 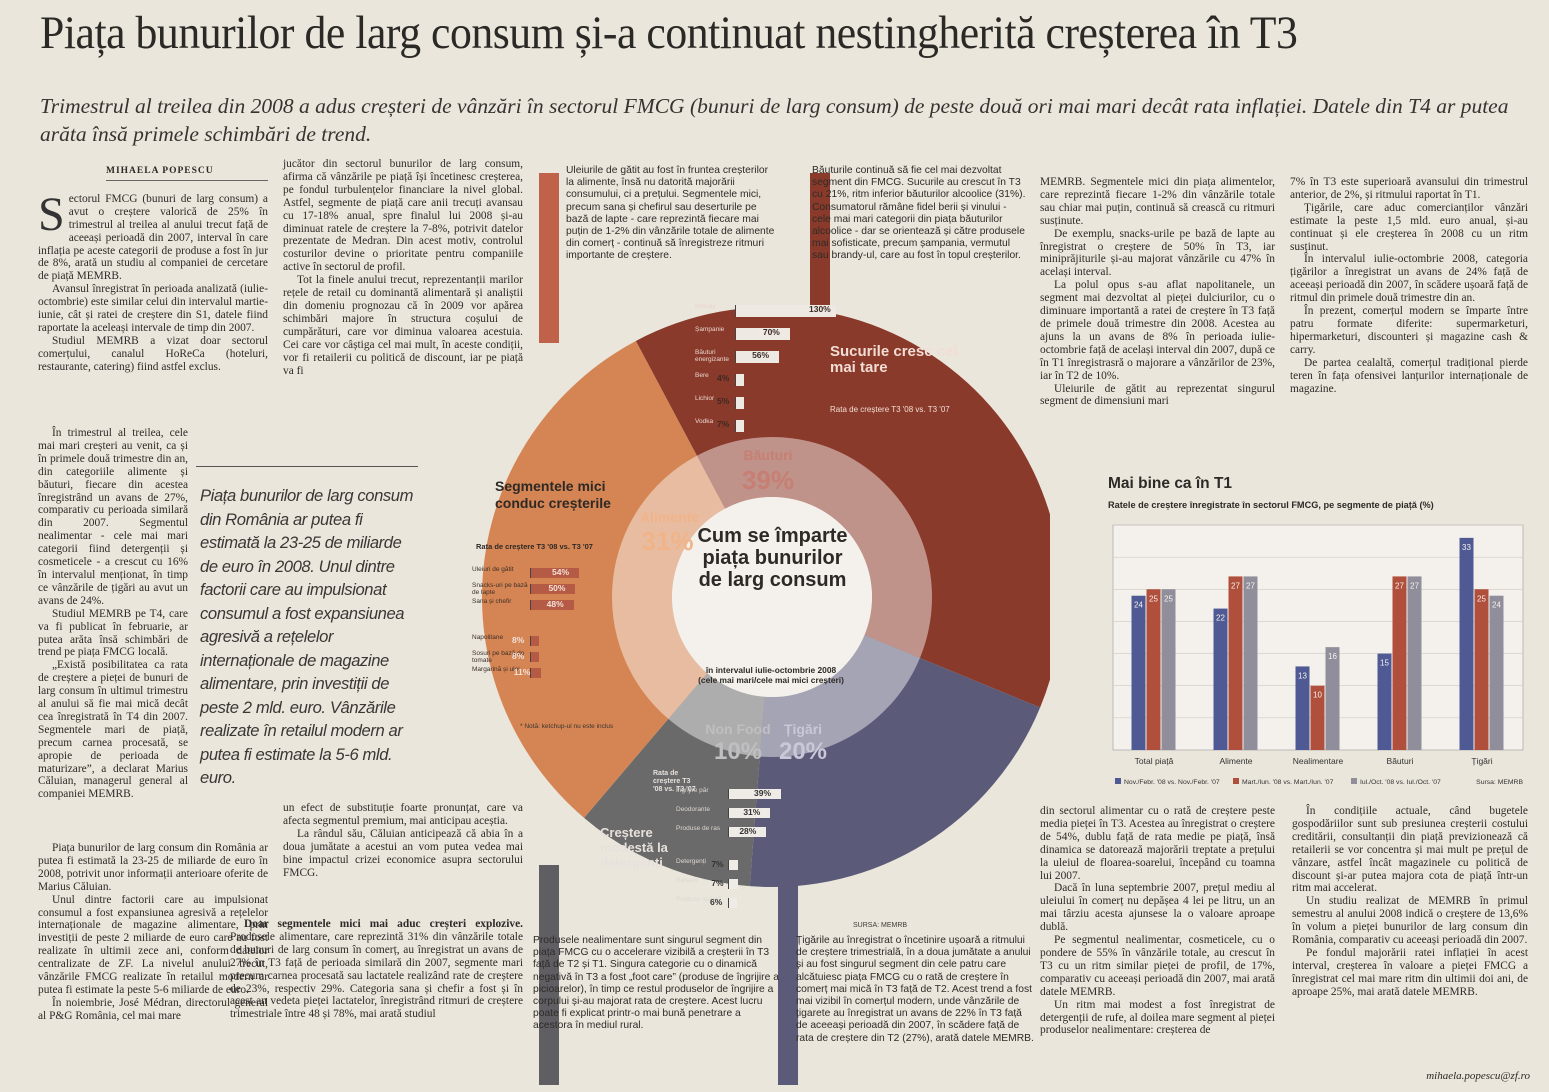 I want to click on panel-row: Snacks-uri pe bază de lapte 50%, so click(x=546, y=589).